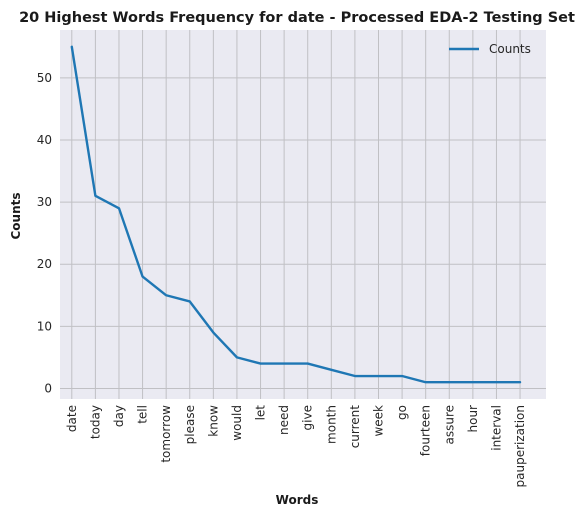  Describe the element at coordinates (402, 412) in the screenshot. I see `x-tick-label: go` at that location.